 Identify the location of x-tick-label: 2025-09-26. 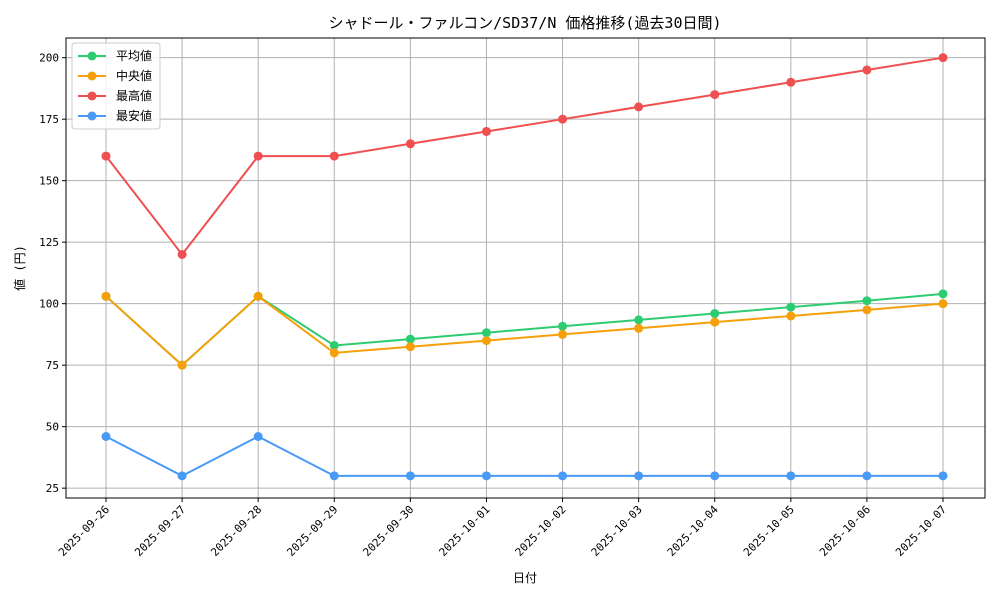
(84, 531).